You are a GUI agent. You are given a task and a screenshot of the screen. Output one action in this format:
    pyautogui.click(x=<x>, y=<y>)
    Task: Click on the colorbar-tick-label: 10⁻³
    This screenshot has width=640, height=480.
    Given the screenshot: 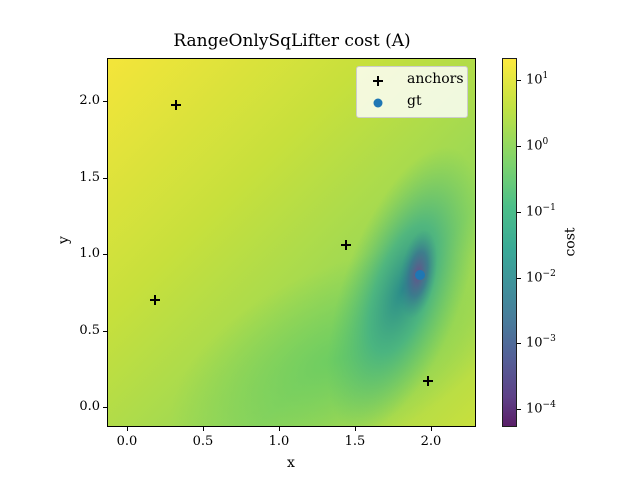 What is the action you would take?
    pyautogui.click(x=541, y=342)
    